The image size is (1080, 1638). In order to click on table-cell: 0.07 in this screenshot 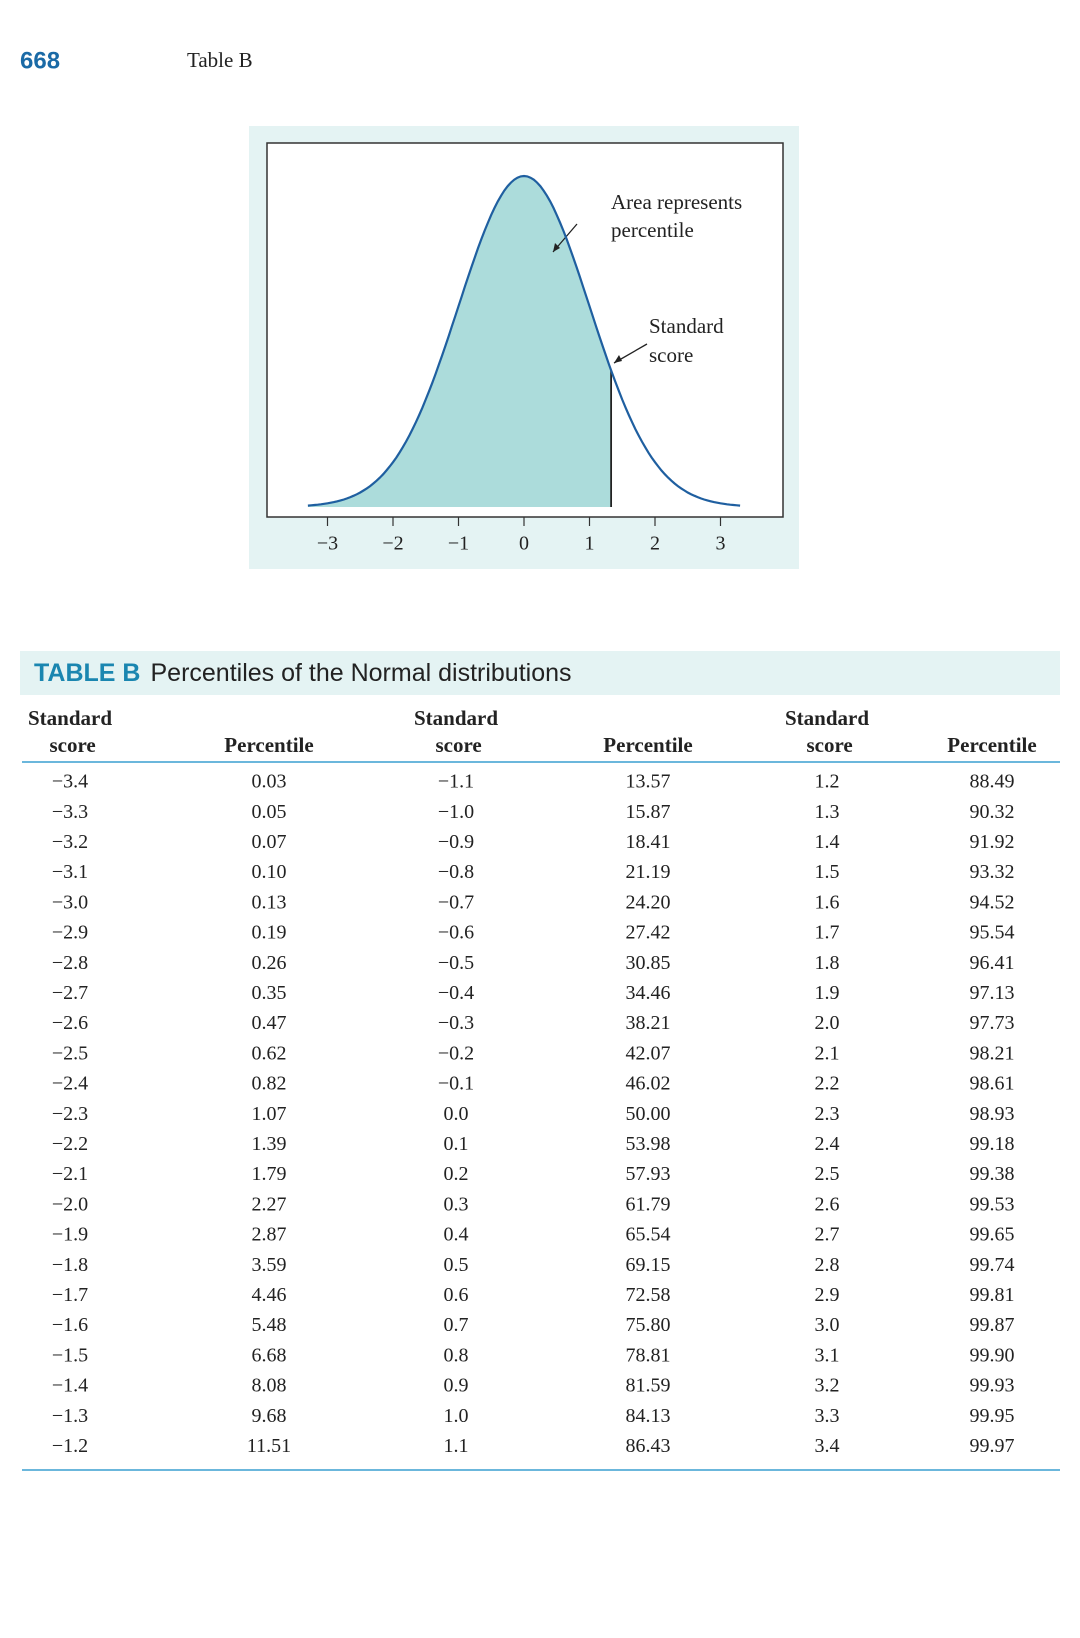, I will do `click(269, 842)`.